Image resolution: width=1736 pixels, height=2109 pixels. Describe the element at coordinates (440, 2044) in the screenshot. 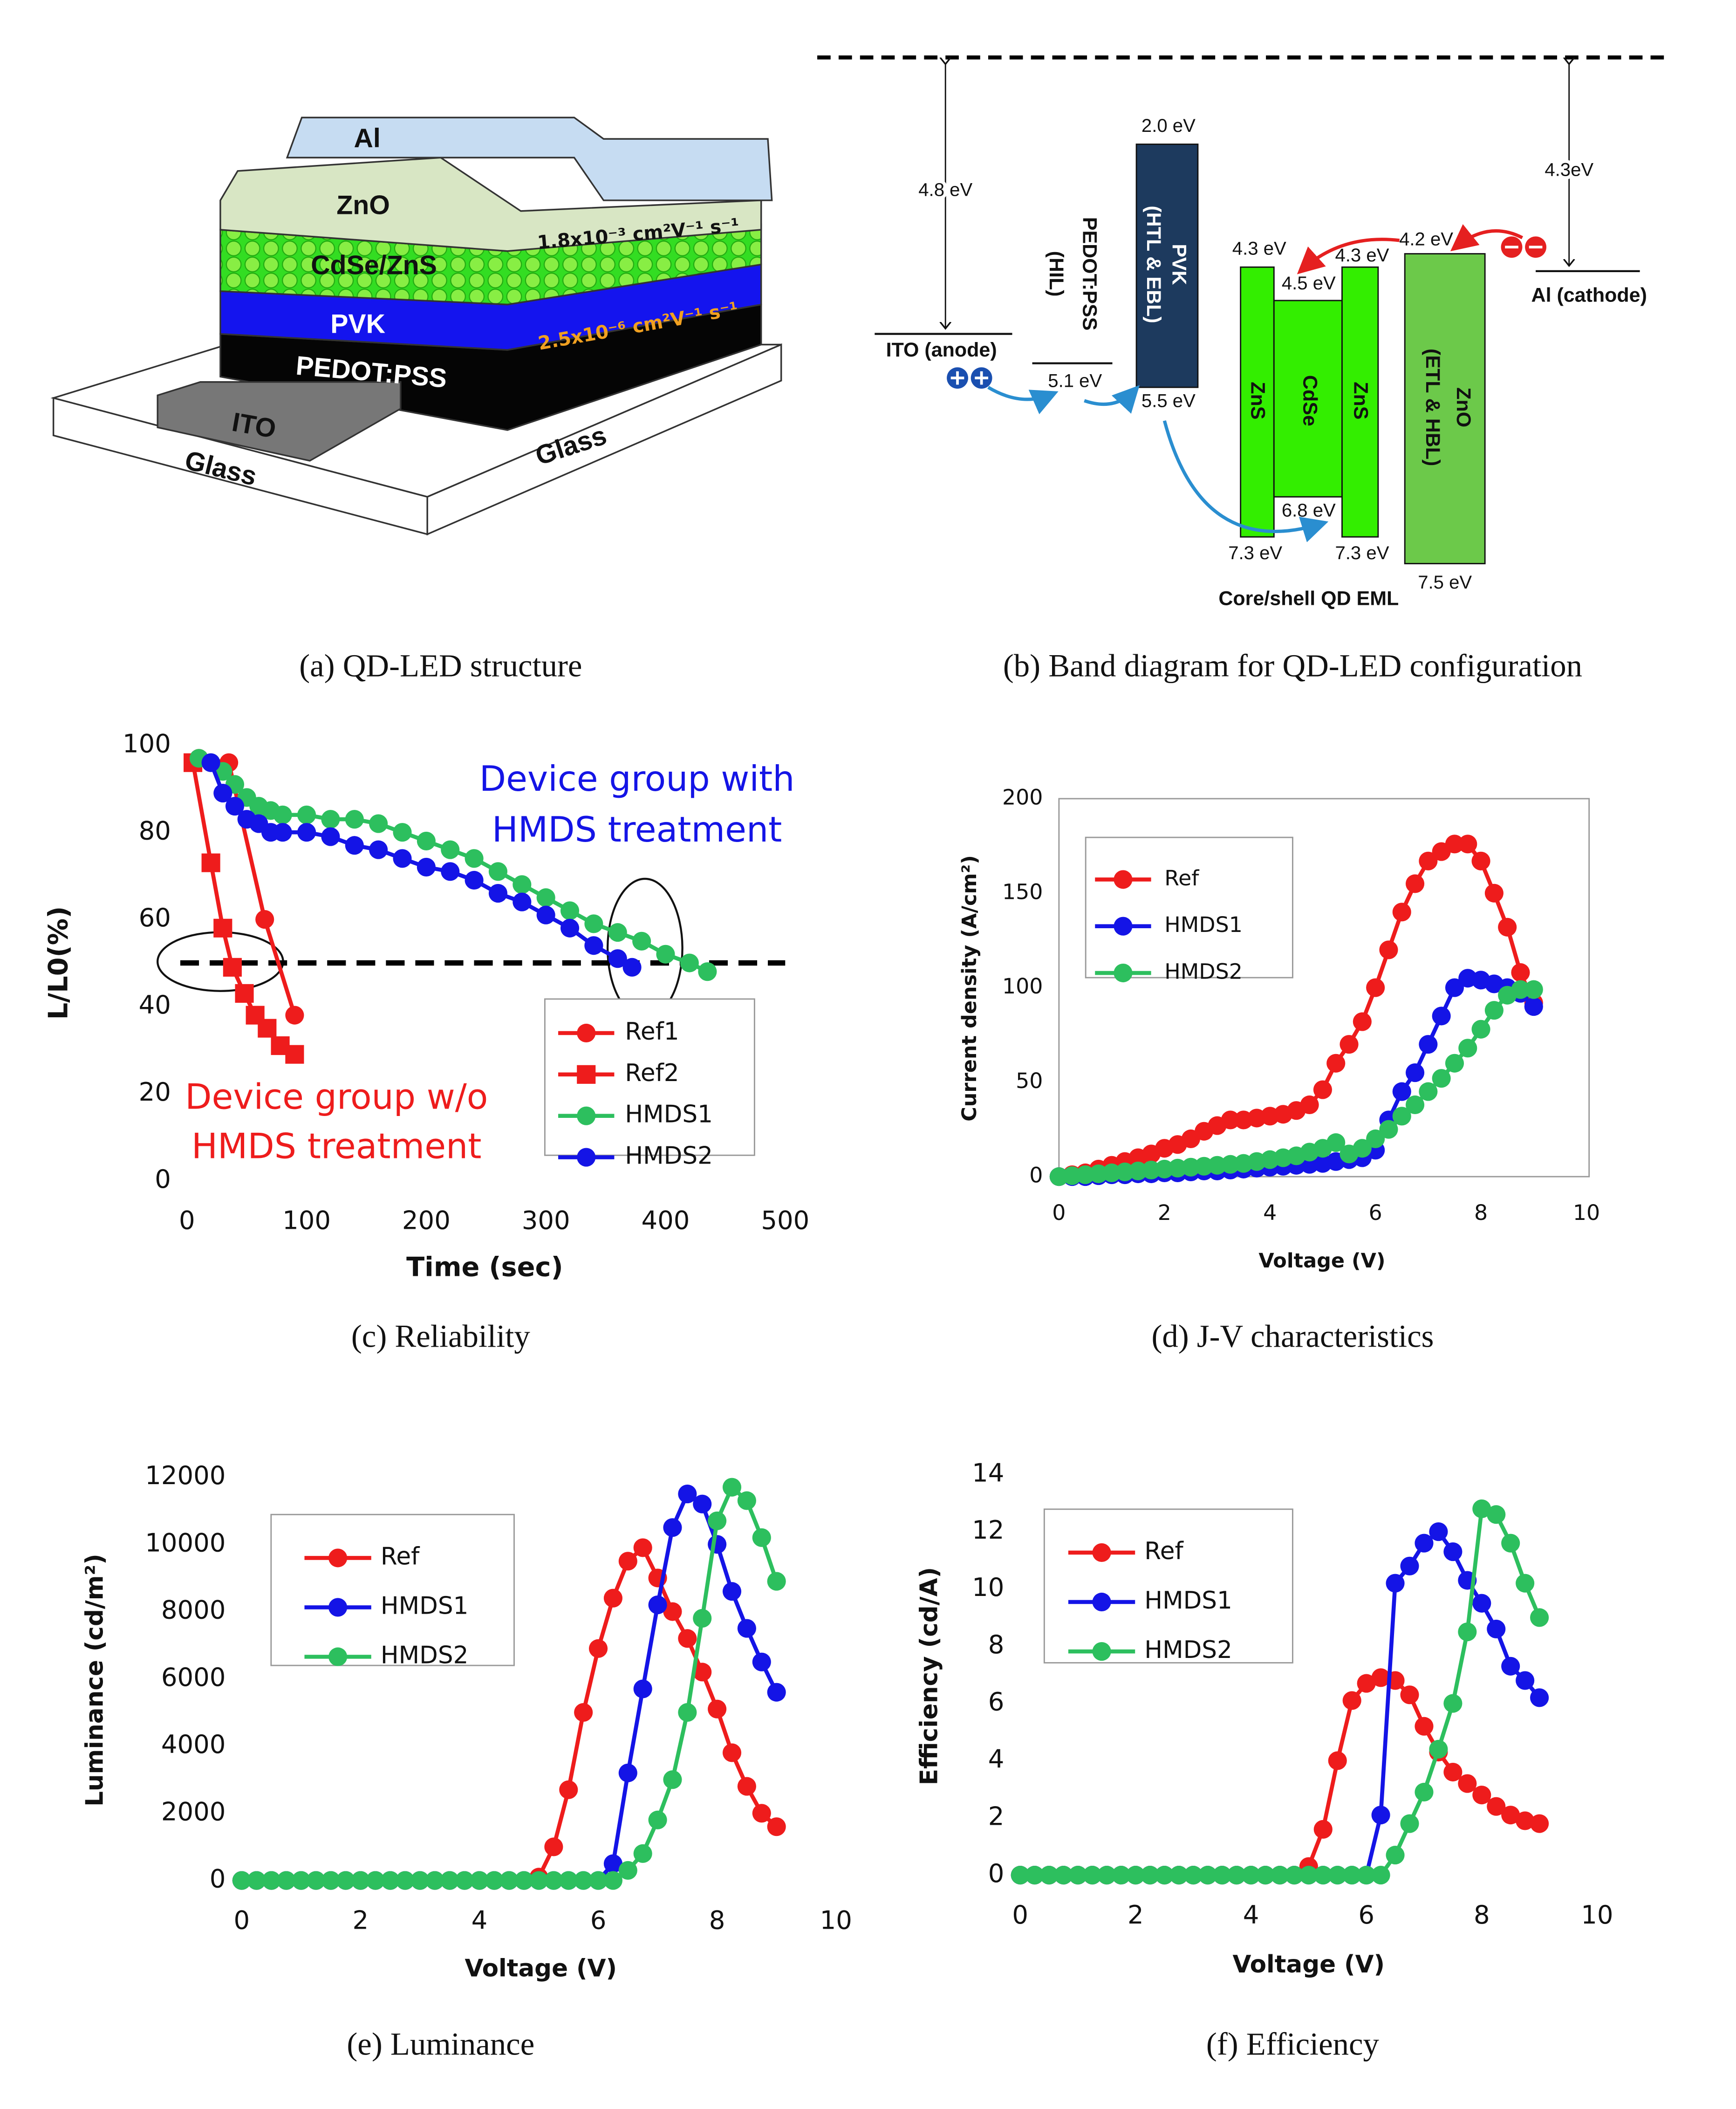

I see `caption: (e) Luminance` at that location.